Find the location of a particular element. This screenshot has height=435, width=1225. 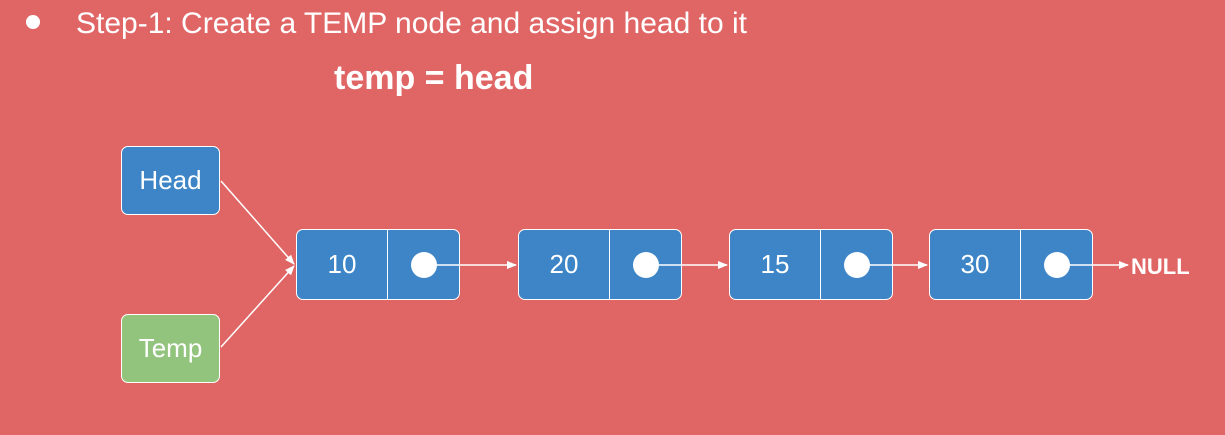

temp-pointer-box: Temp is located at coordinates (170, 348).